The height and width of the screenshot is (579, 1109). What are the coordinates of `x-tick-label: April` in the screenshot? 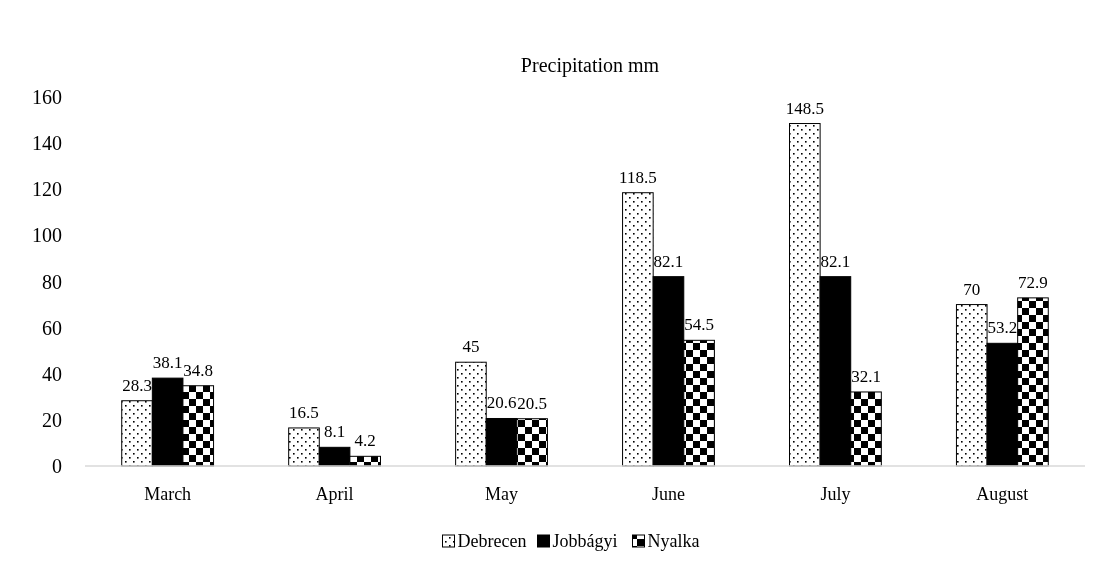 It's located at (334, 494).